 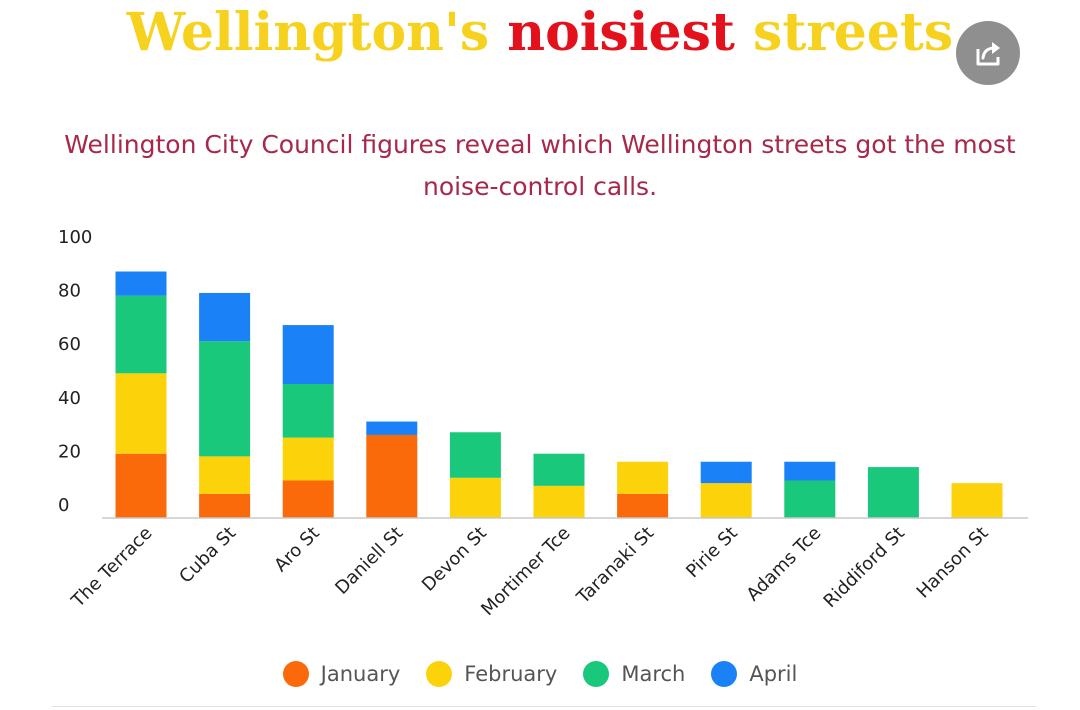 I want to click on x-tick-label: Aro St, so click(x=296, y=549).